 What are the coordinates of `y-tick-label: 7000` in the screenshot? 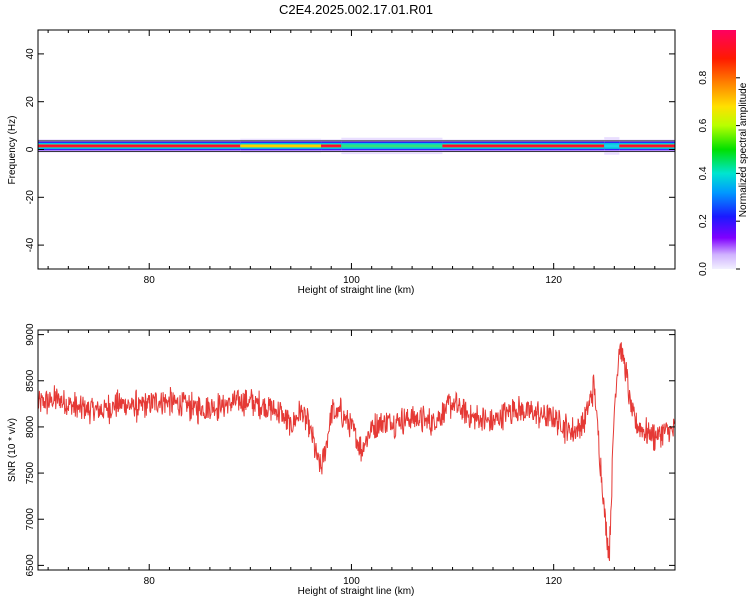 It's located at (30, 519).